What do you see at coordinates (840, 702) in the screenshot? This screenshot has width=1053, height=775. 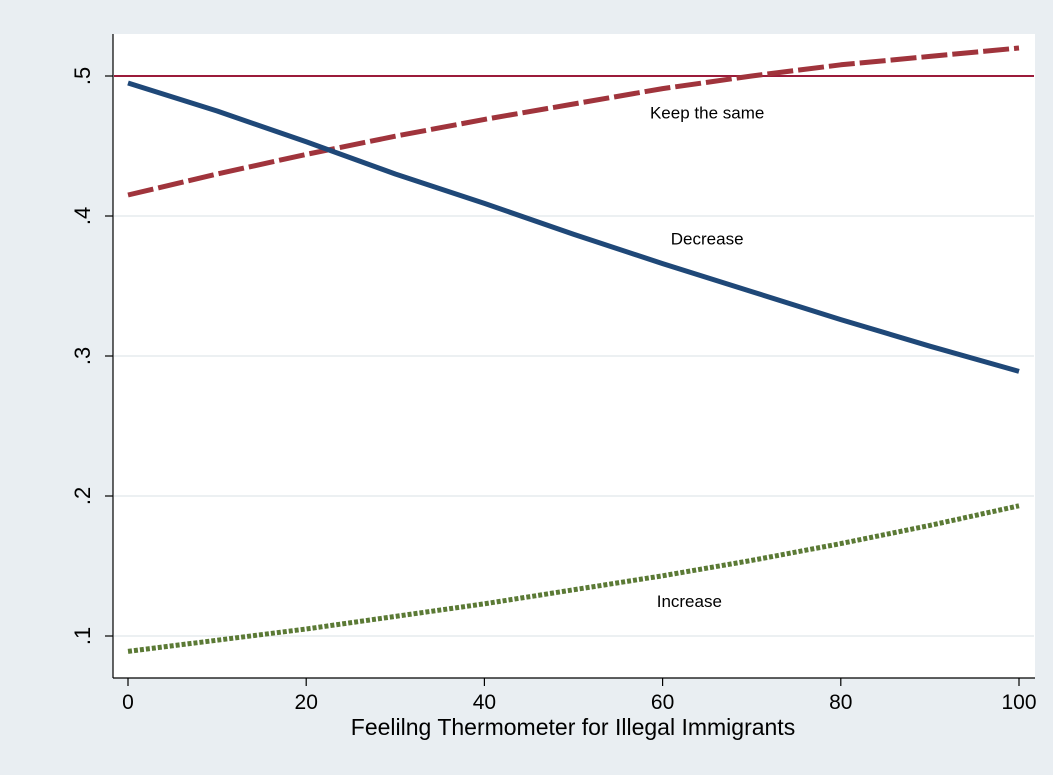 I see `x-tick-label: 80` at bounding box center [840, 702].